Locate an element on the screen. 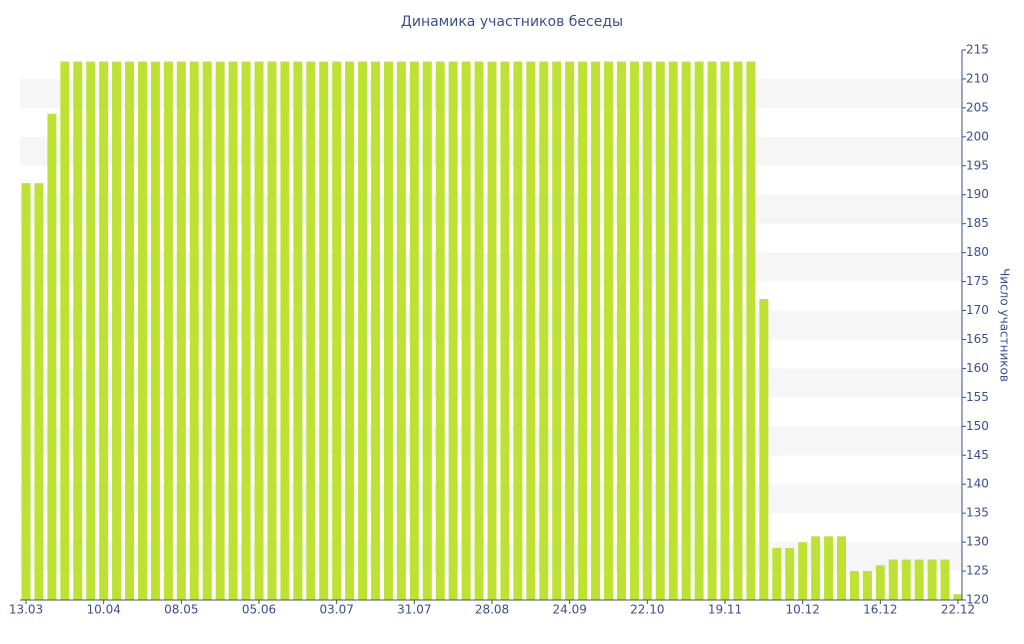  x-tick-label: 22.10 is located at coordinates (647, 610).